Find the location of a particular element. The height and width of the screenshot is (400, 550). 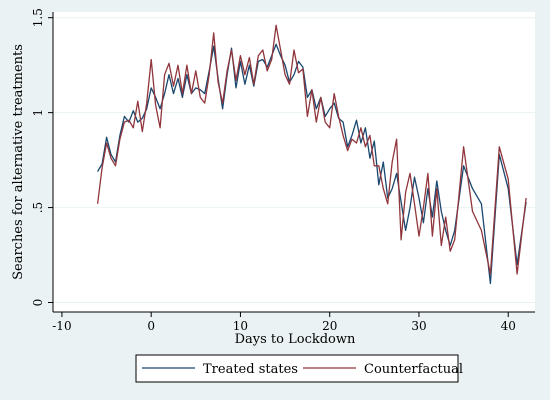

x-tick-label: 0 is located at coordinates (151, 326).